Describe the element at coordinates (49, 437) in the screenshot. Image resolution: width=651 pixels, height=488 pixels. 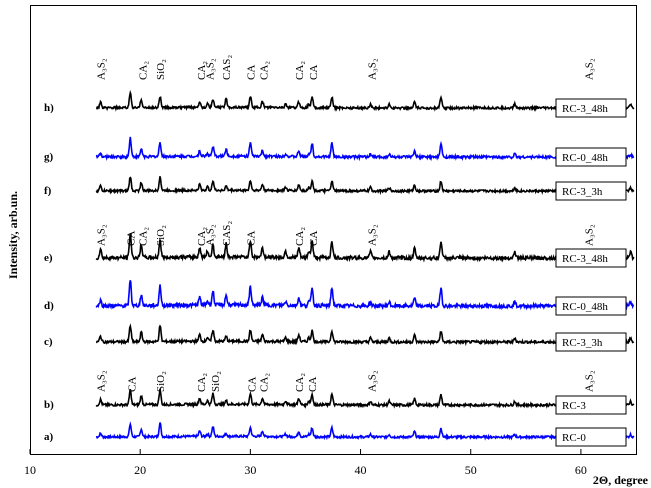
I see `series-letter: a)` at that location.